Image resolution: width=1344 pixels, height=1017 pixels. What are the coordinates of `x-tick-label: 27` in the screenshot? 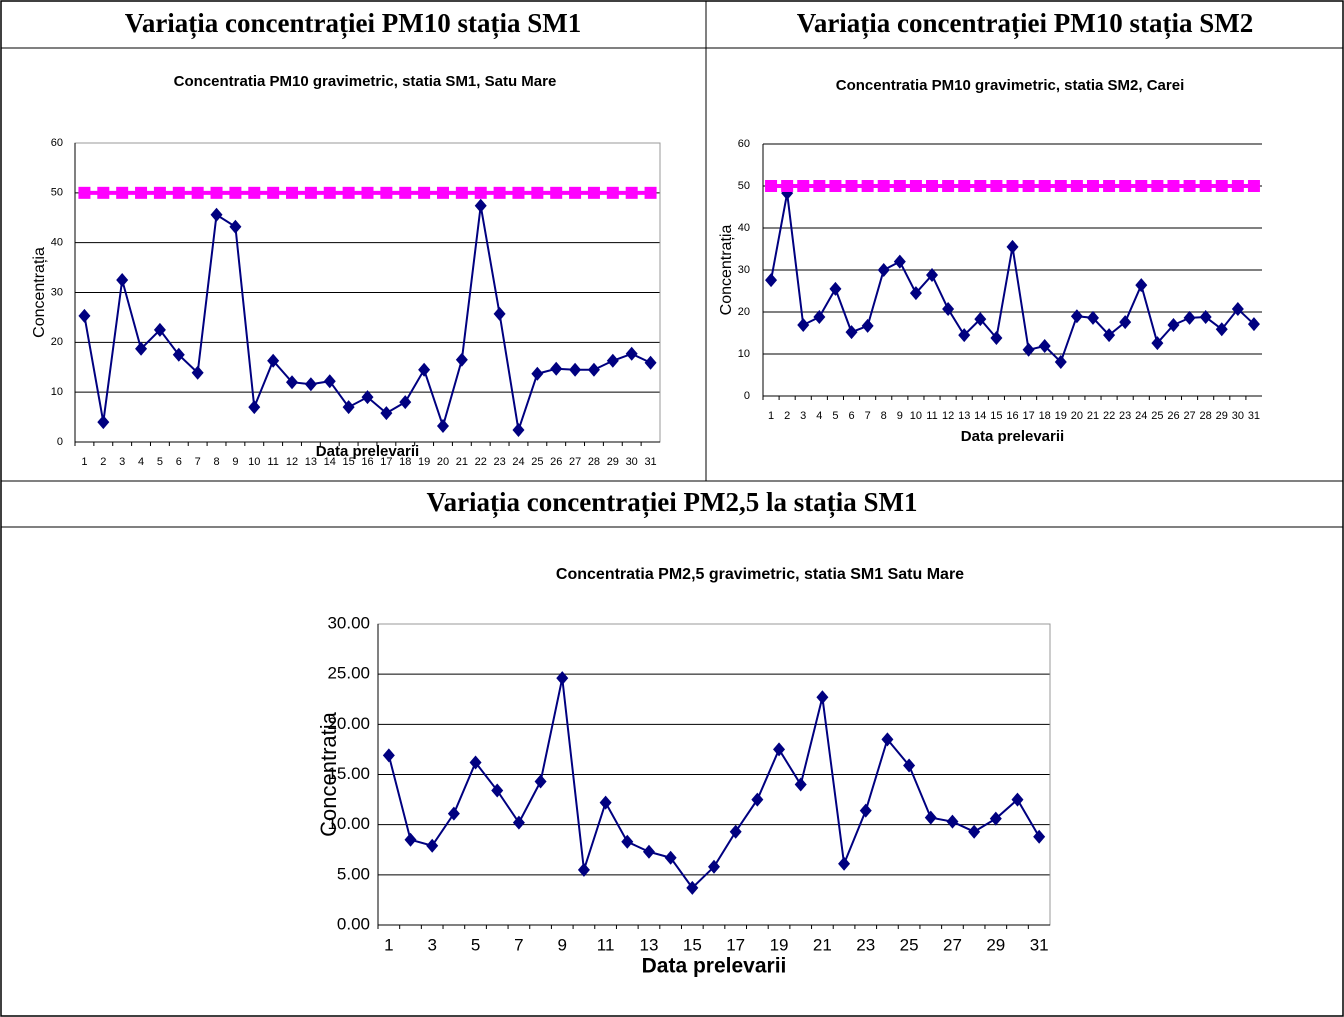 It's located at (1189, 416).